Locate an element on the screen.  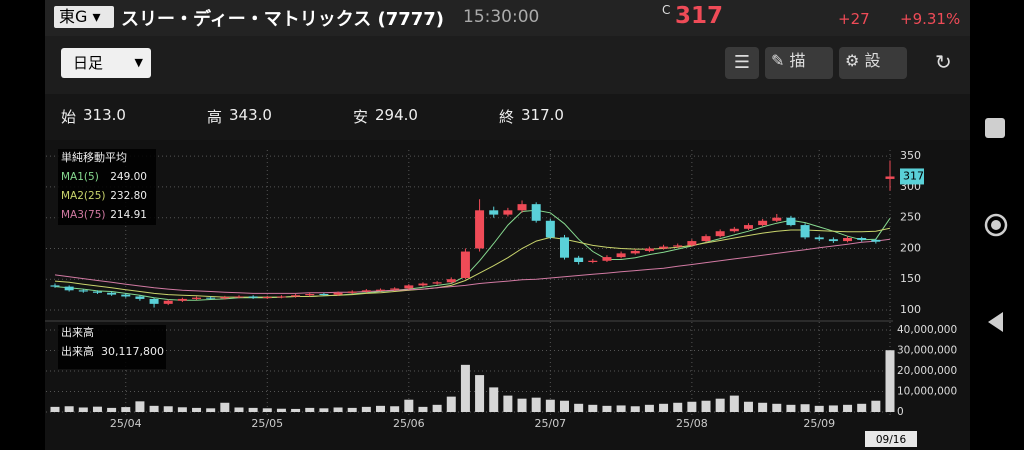
period: 日足 is located at coordinates (88, 63).